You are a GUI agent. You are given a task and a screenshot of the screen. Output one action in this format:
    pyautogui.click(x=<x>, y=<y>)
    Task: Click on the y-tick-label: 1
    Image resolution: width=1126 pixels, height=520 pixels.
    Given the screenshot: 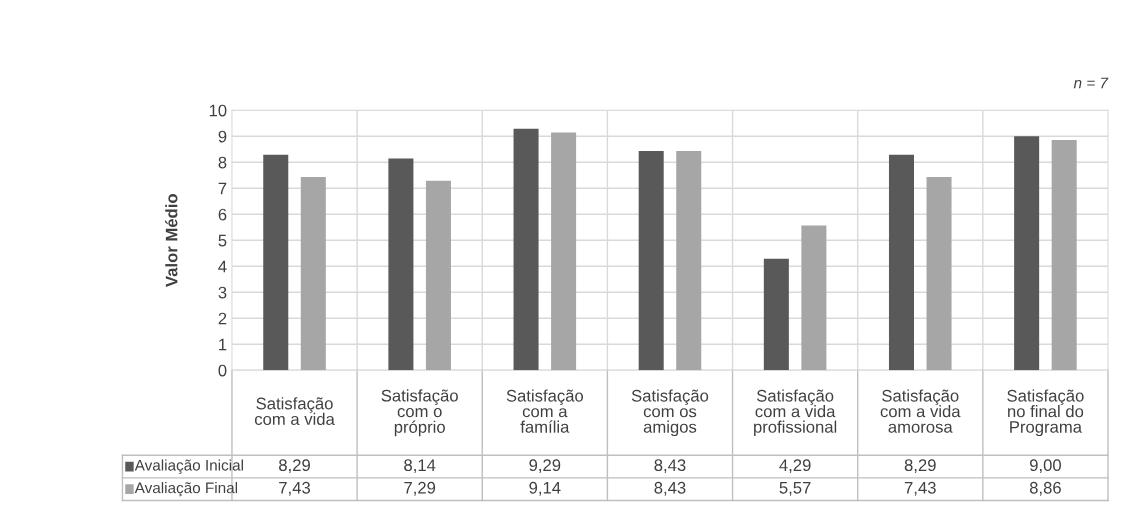 What is the action you would take?
    pyautogui.click(x=223, y=344)
    